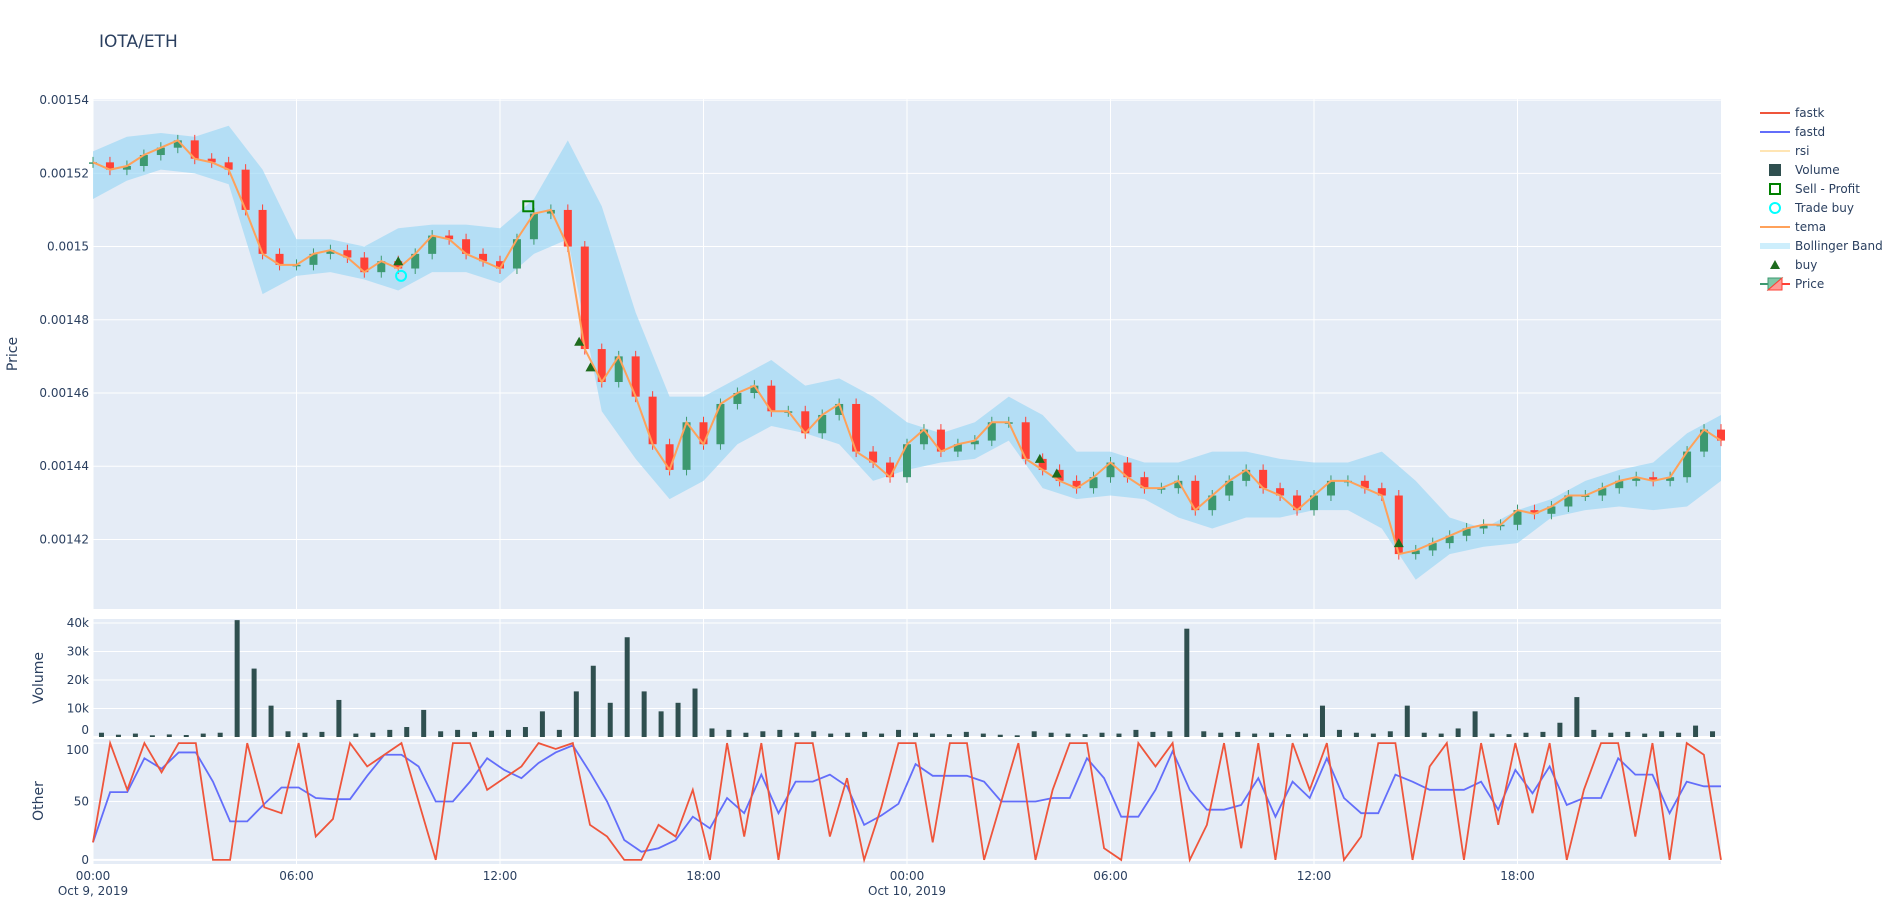 Image resolution: width=1888 pixels, height=913 pixels. What do you see at coordinates (401, 275) in the screenshot?
I see `trade-buy-marker` at bounding box center [401, 275].